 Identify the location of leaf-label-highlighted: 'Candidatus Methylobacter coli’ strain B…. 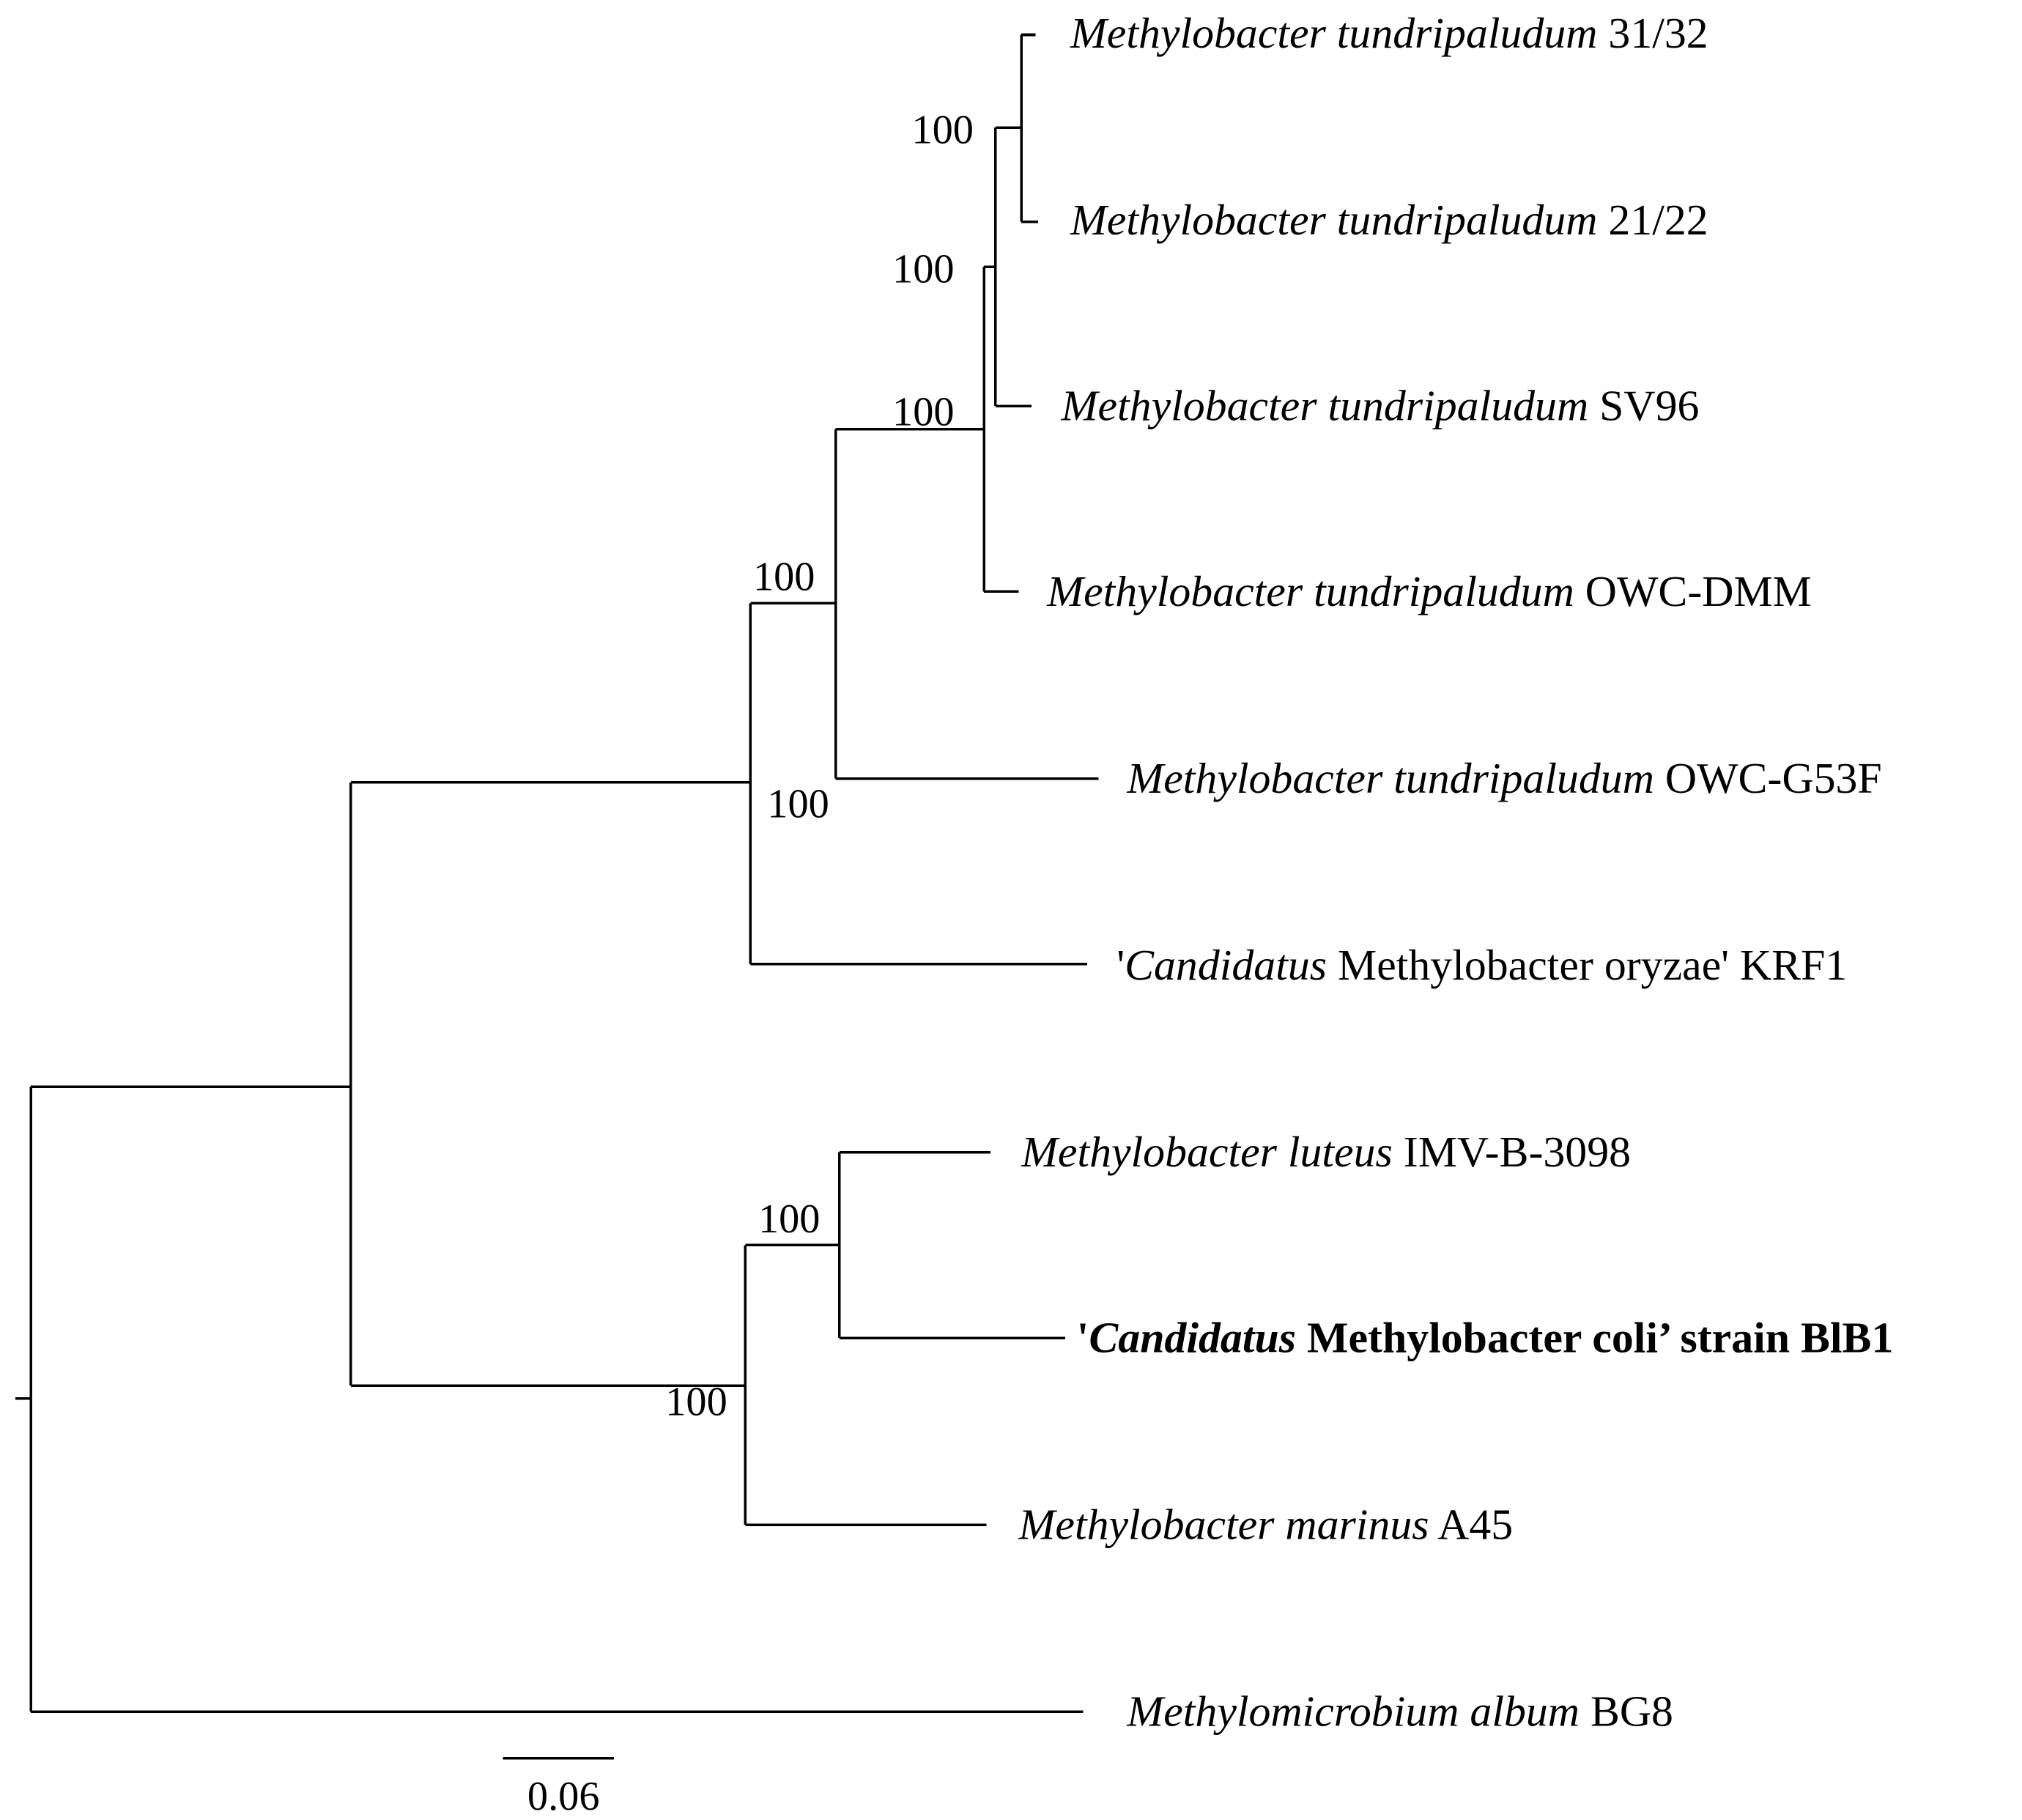
(1485, 1337).